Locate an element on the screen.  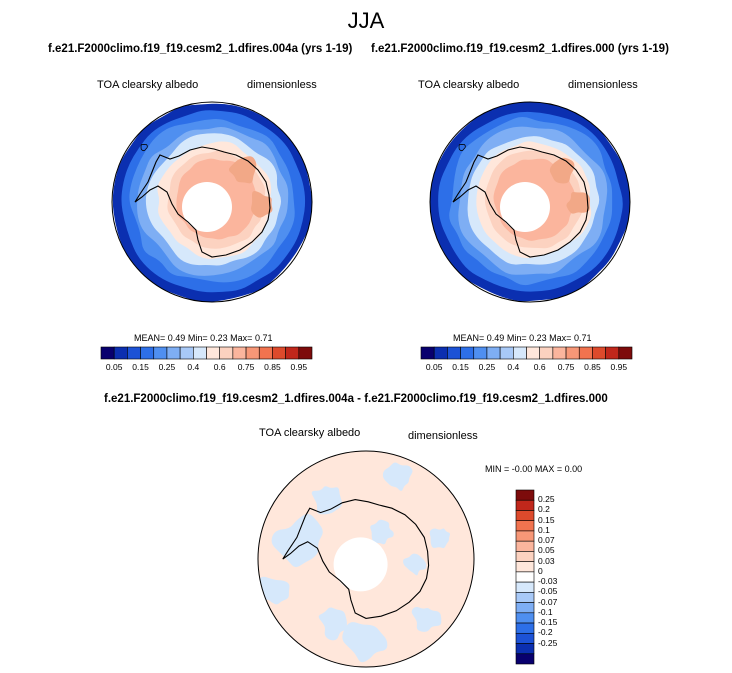
panel-3-polar-map is located at coordinates (366, 559).